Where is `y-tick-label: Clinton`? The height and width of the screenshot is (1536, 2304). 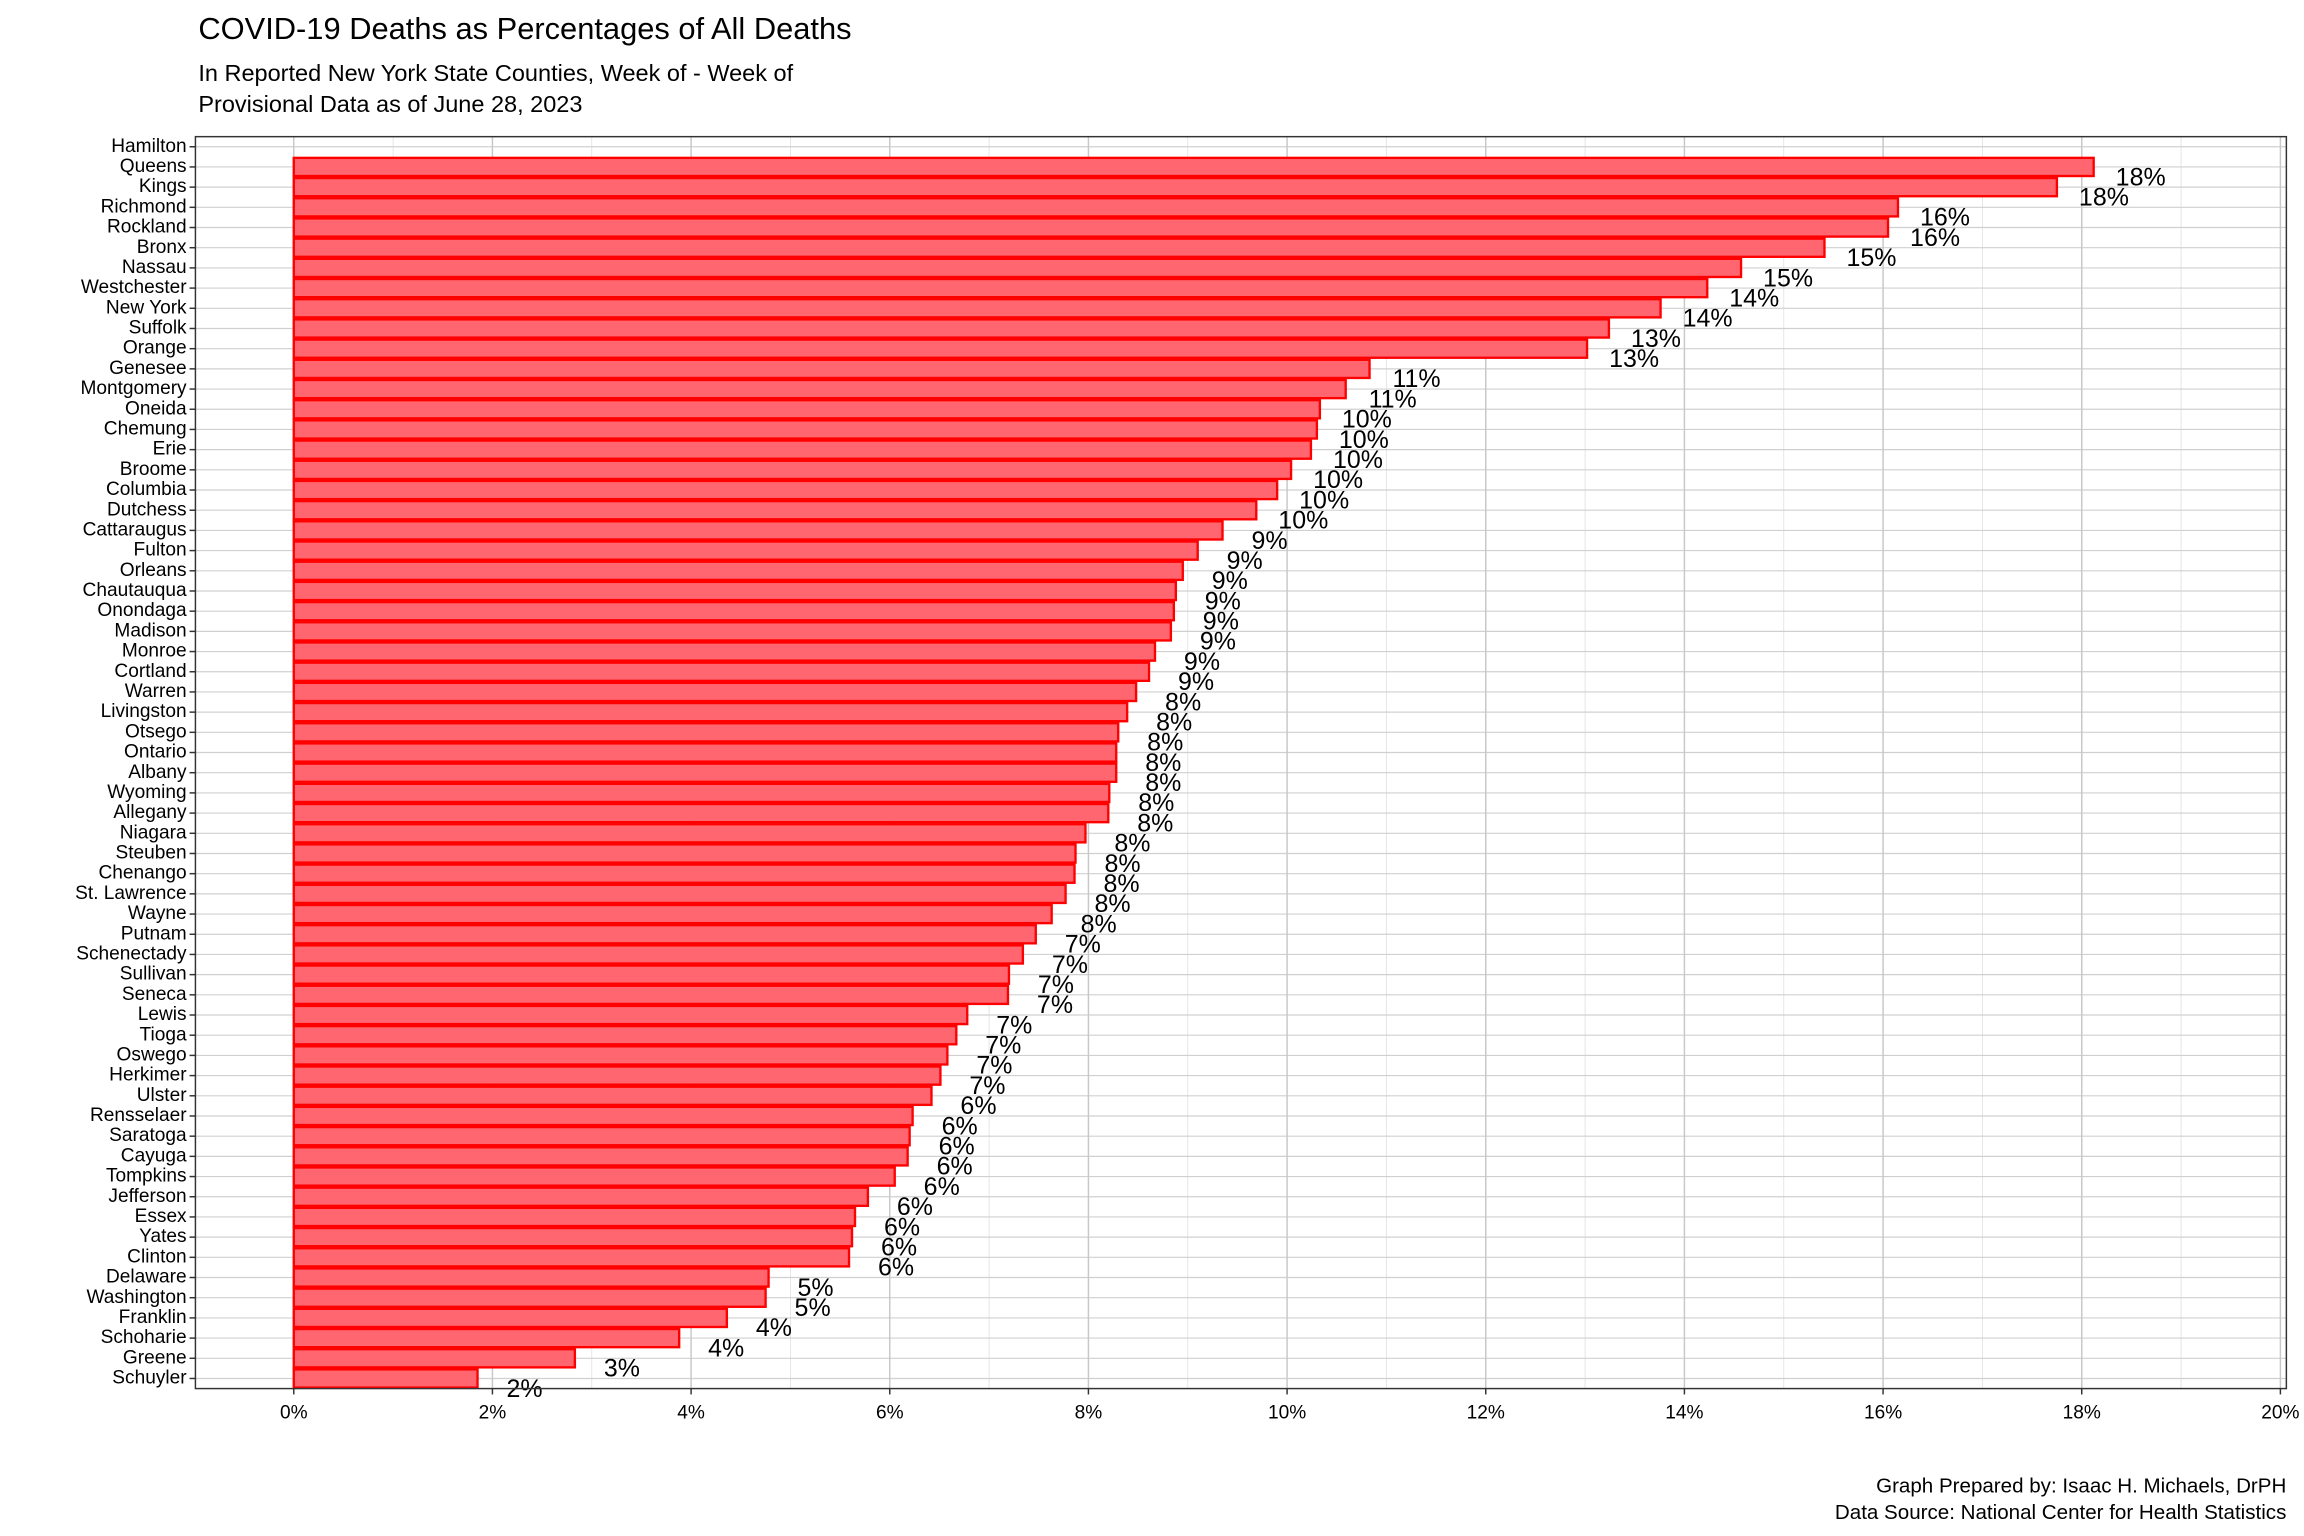 y-tick-label: Clinton is located at coordinates (156, 1256).